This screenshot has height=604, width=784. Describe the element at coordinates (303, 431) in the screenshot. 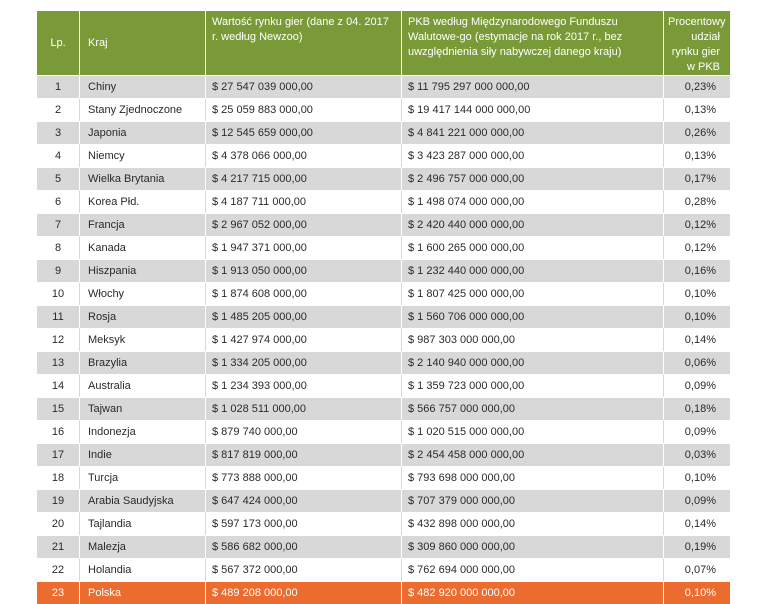

I see `cell-market-value: $ 879 740 000,00` at that location.